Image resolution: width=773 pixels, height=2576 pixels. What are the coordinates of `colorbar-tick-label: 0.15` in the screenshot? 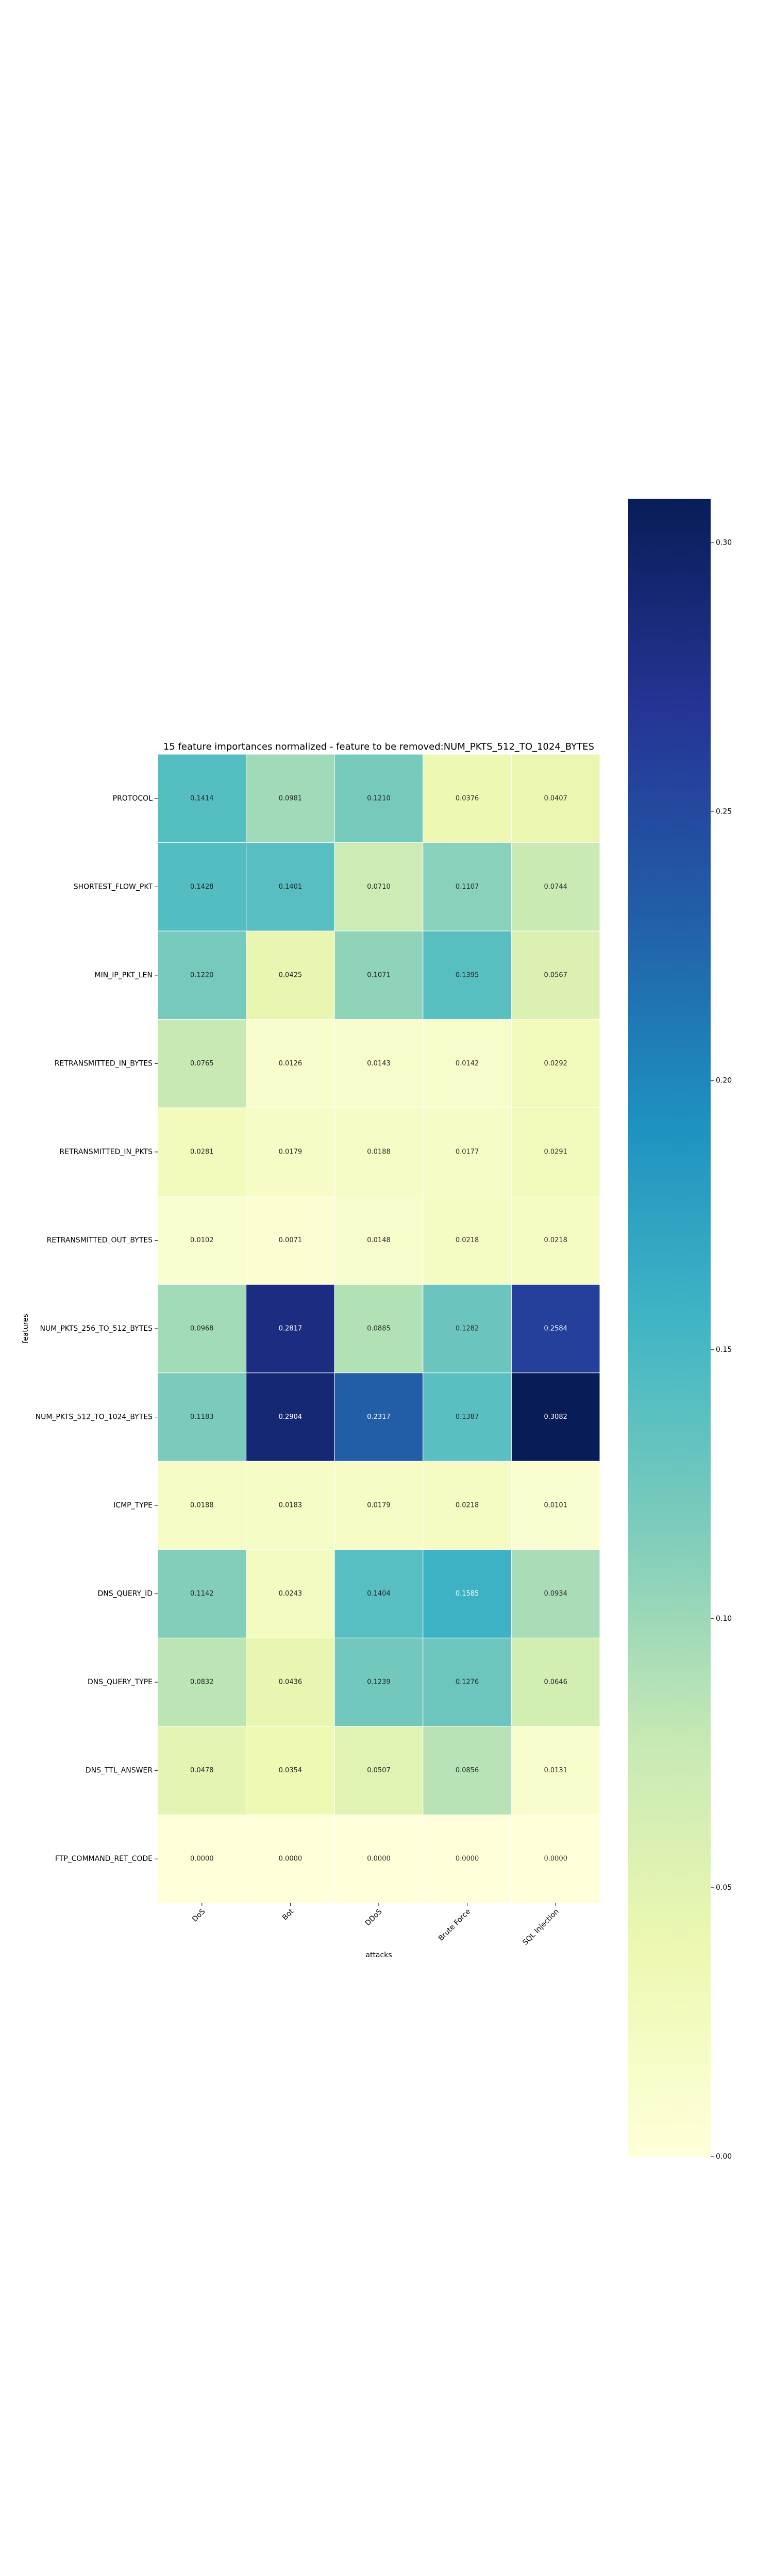 It's located at (724, 1350).